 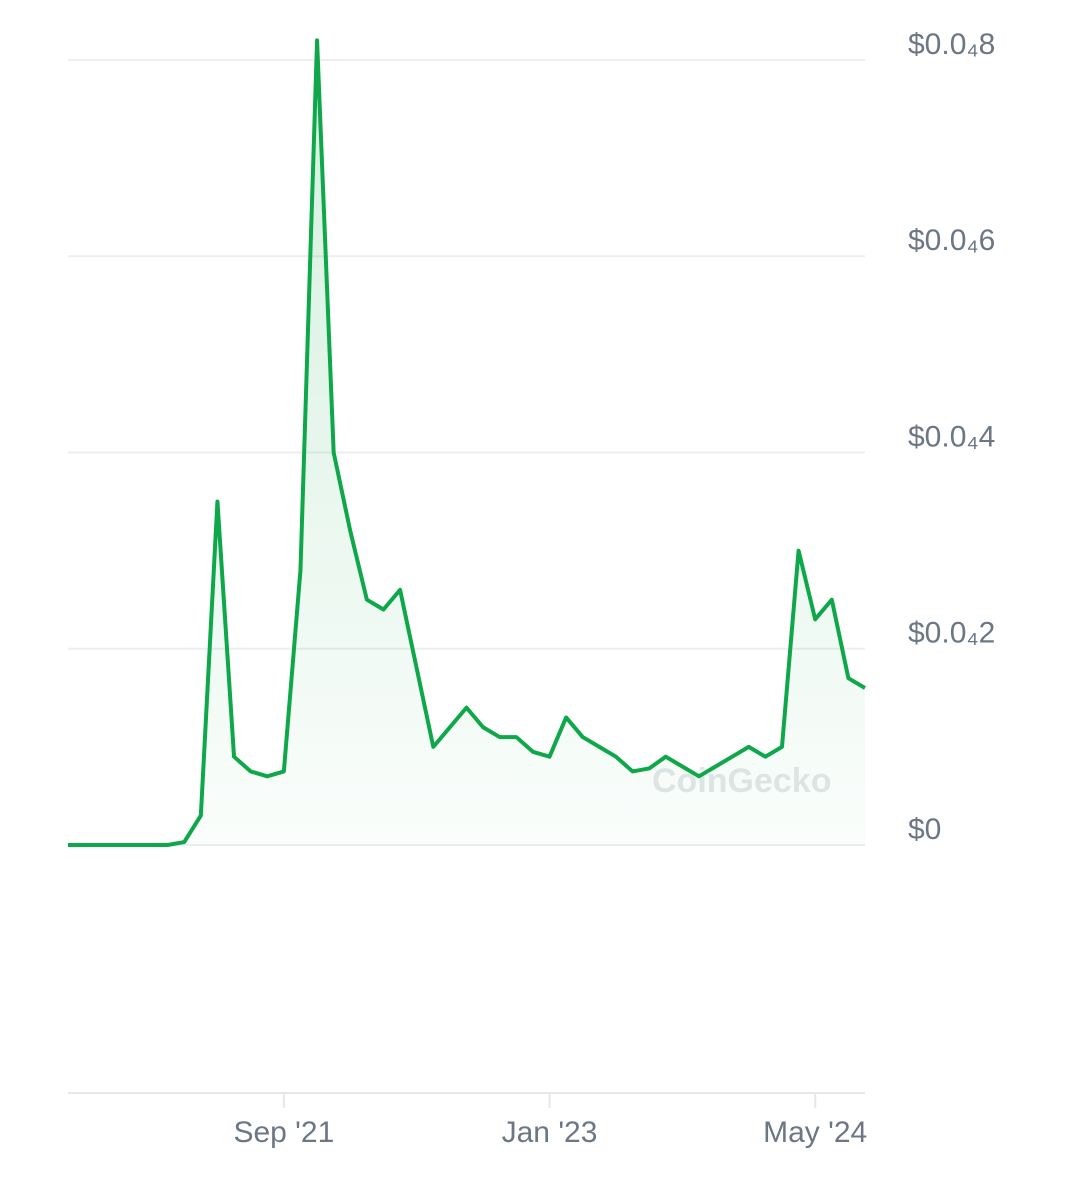 What do you see at coordinates (951, 633) in the screenshot?
I see `y-tick-label: $0.0₄2` at bounding box center [951, 633].